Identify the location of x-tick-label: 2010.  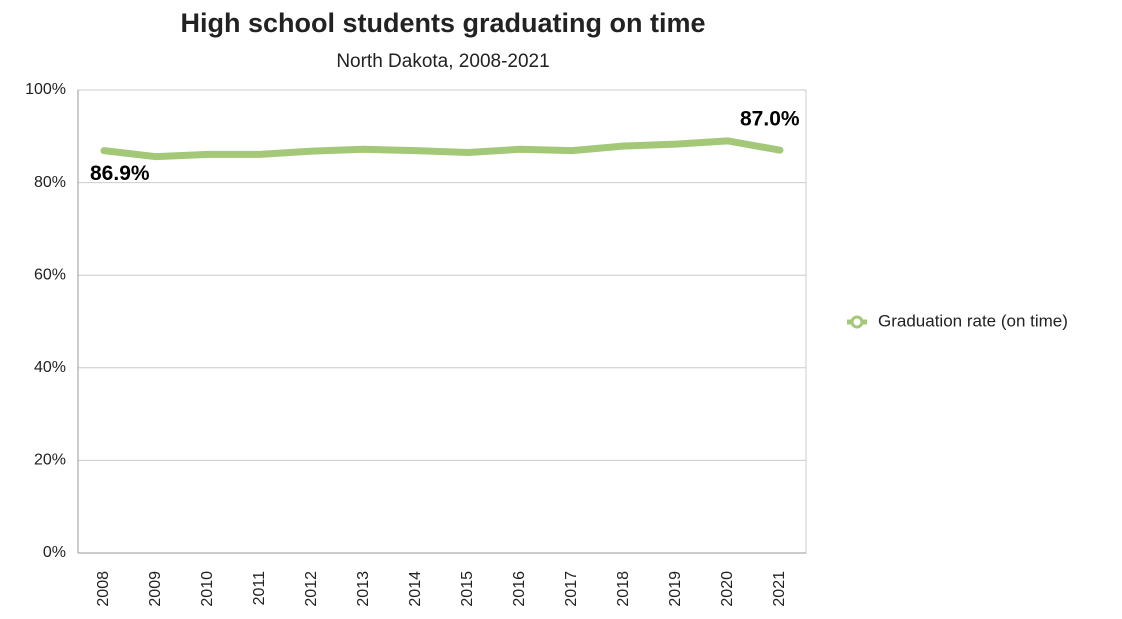
(207, 589).